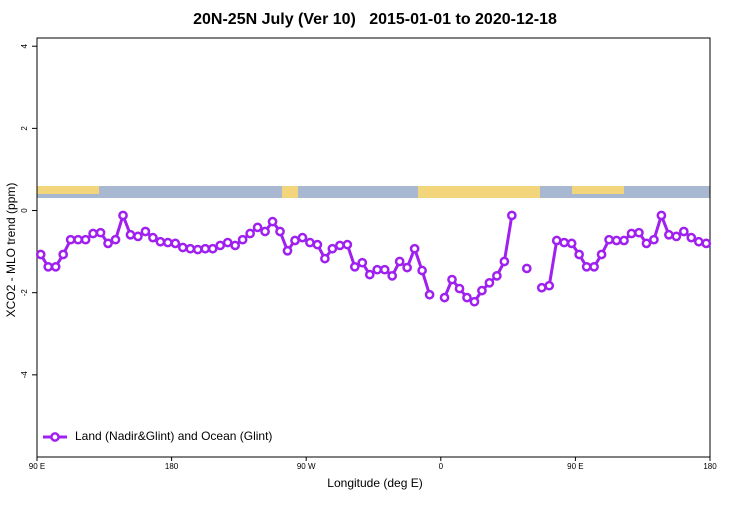  Describe the element at coordinates (24, 293) in the screenshot. I see `y-tick-label: -2` at that location.